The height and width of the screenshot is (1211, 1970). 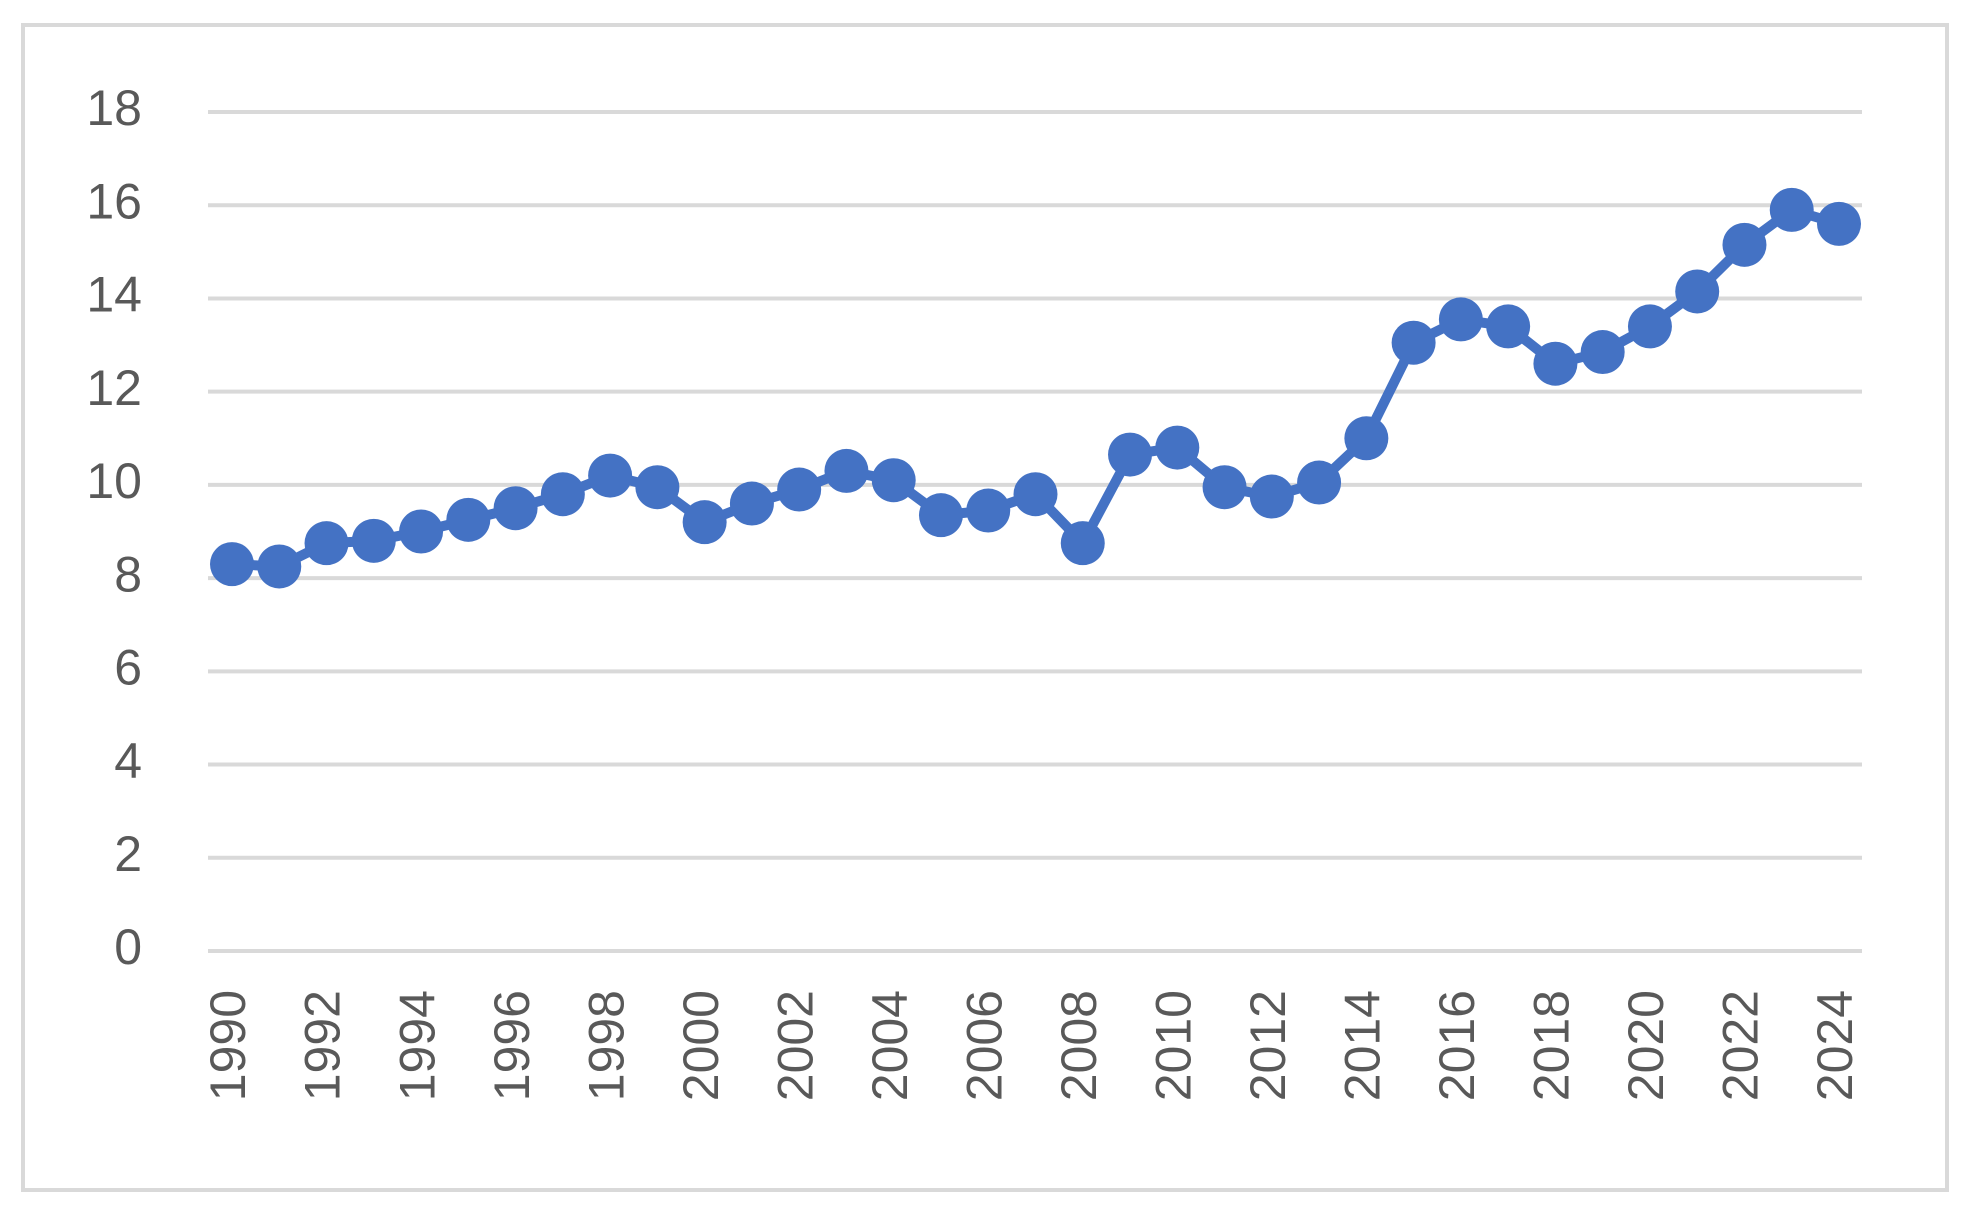 I want to click on x-tick-label: 2008, so click(x=1079, y=1045).